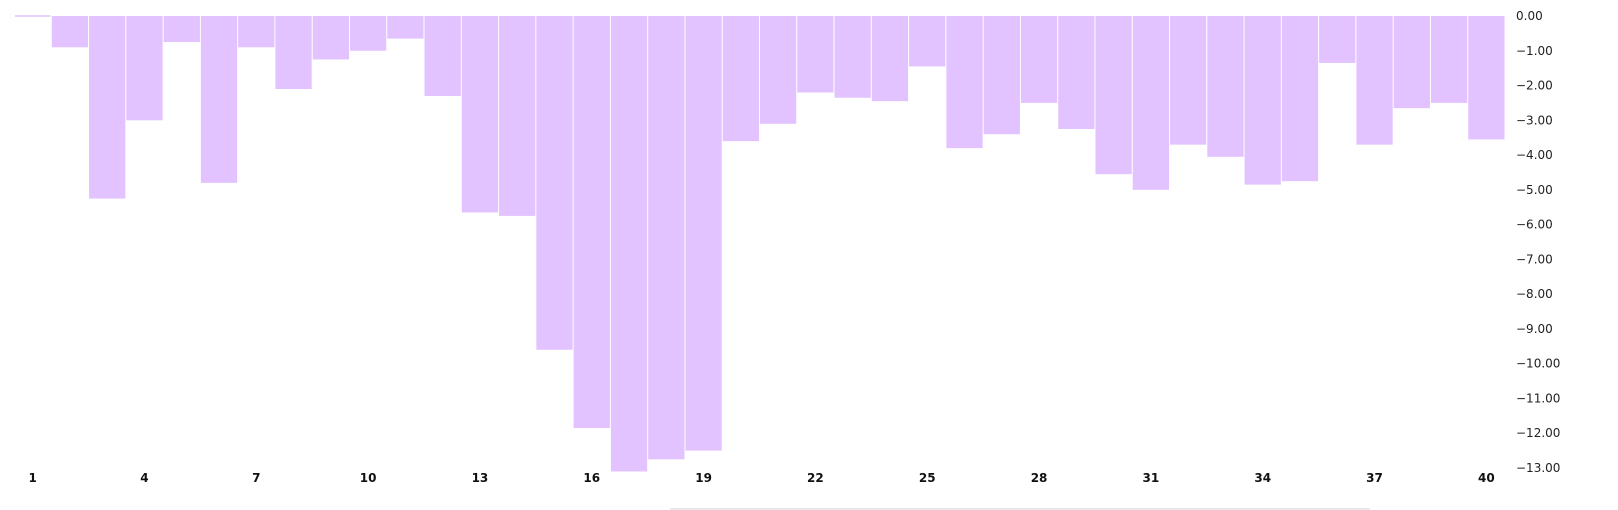  Describe the element at coordinates (1534, 294) in the screenshot. I see `y-tick-label: −8.00` at that location.